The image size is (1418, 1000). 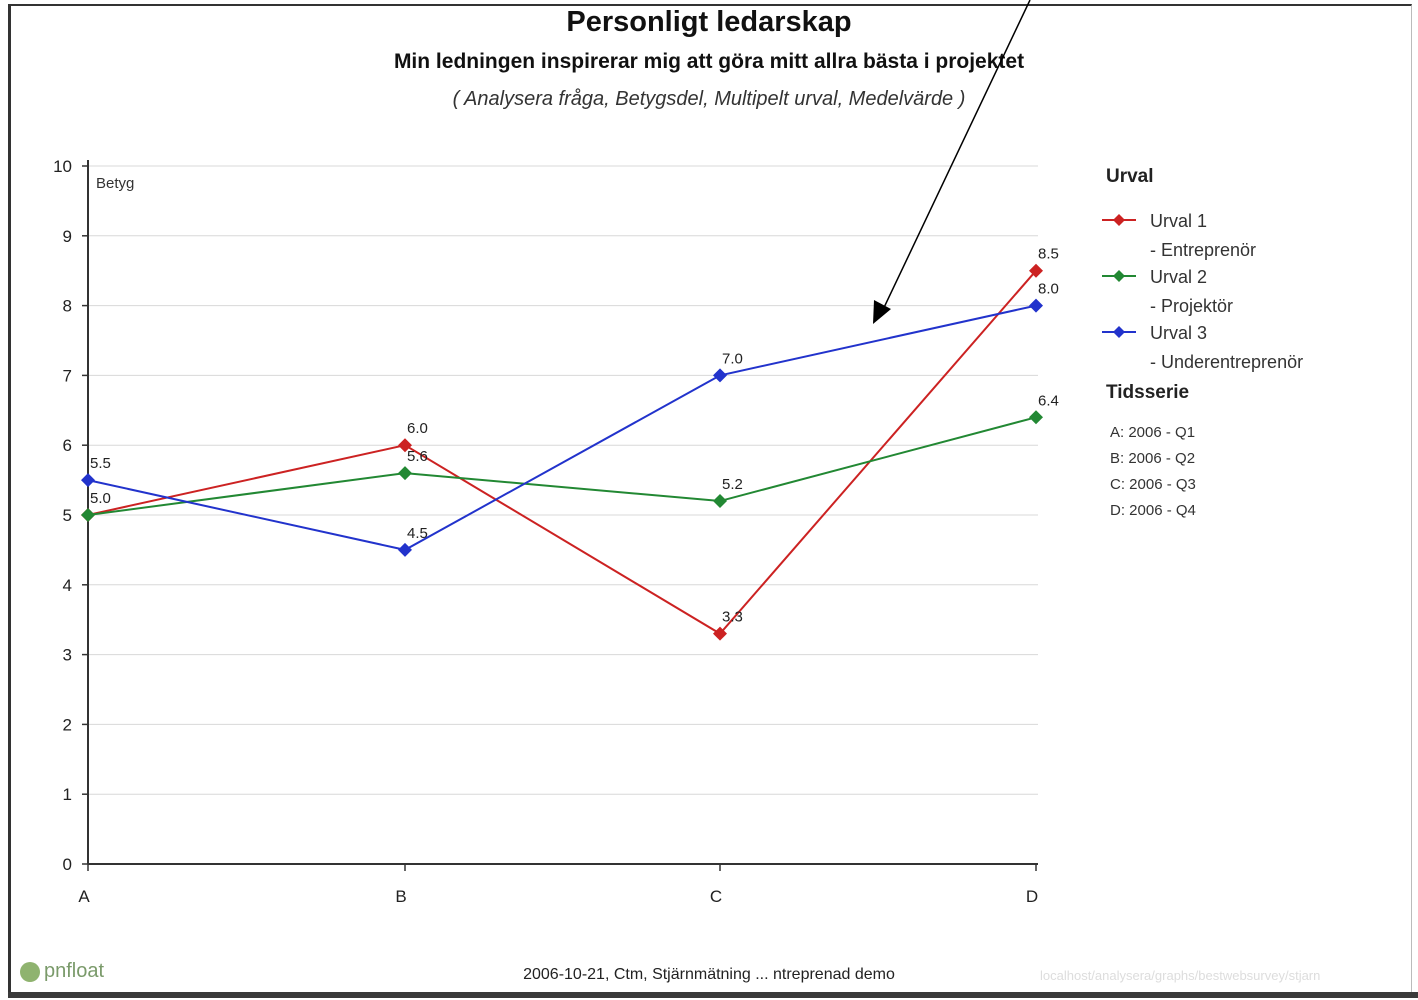 I want to click on y-tick-label: 6, so click(x=67, y=445).